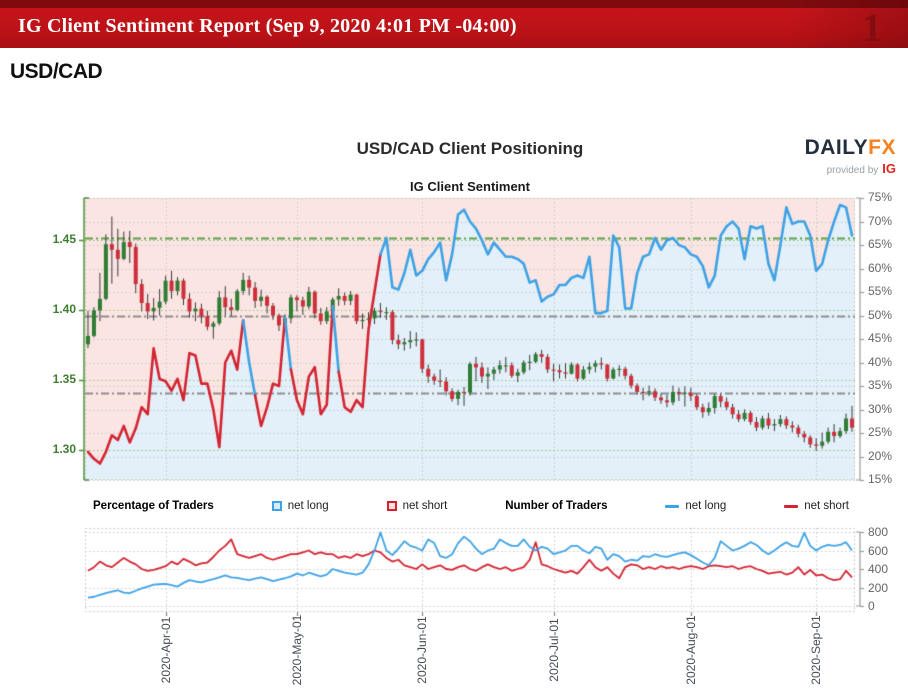  Describe the element at coordinates (880, 432) in the screenshot. I see `pct-tick-label: 25%` at that location.